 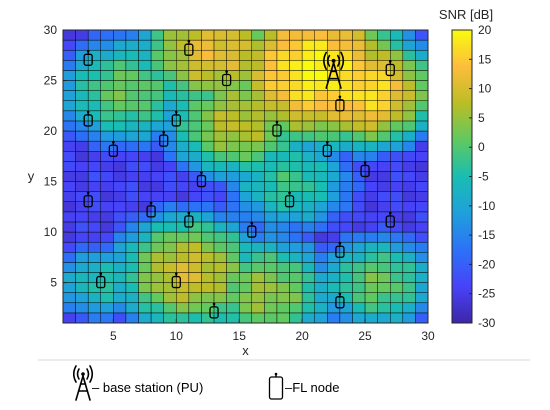 I want to click on base-station-marker, so click(x=334, y=70).